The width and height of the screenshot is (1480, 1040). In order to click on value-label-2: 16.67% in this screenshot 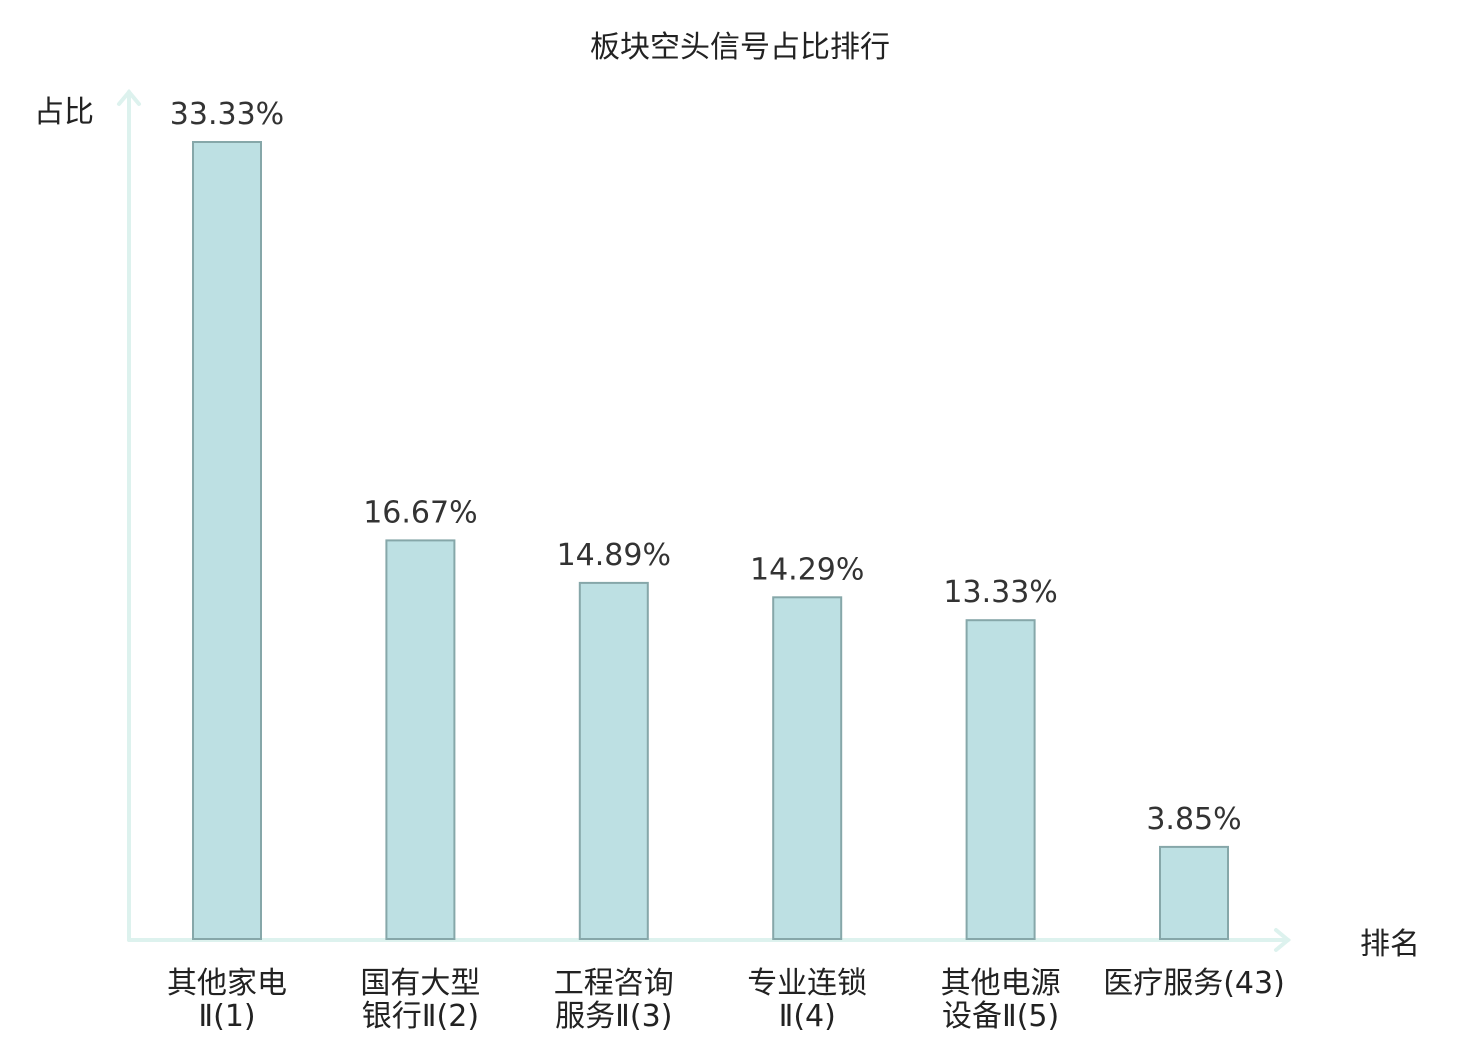, I will do `click(420, 512)`.